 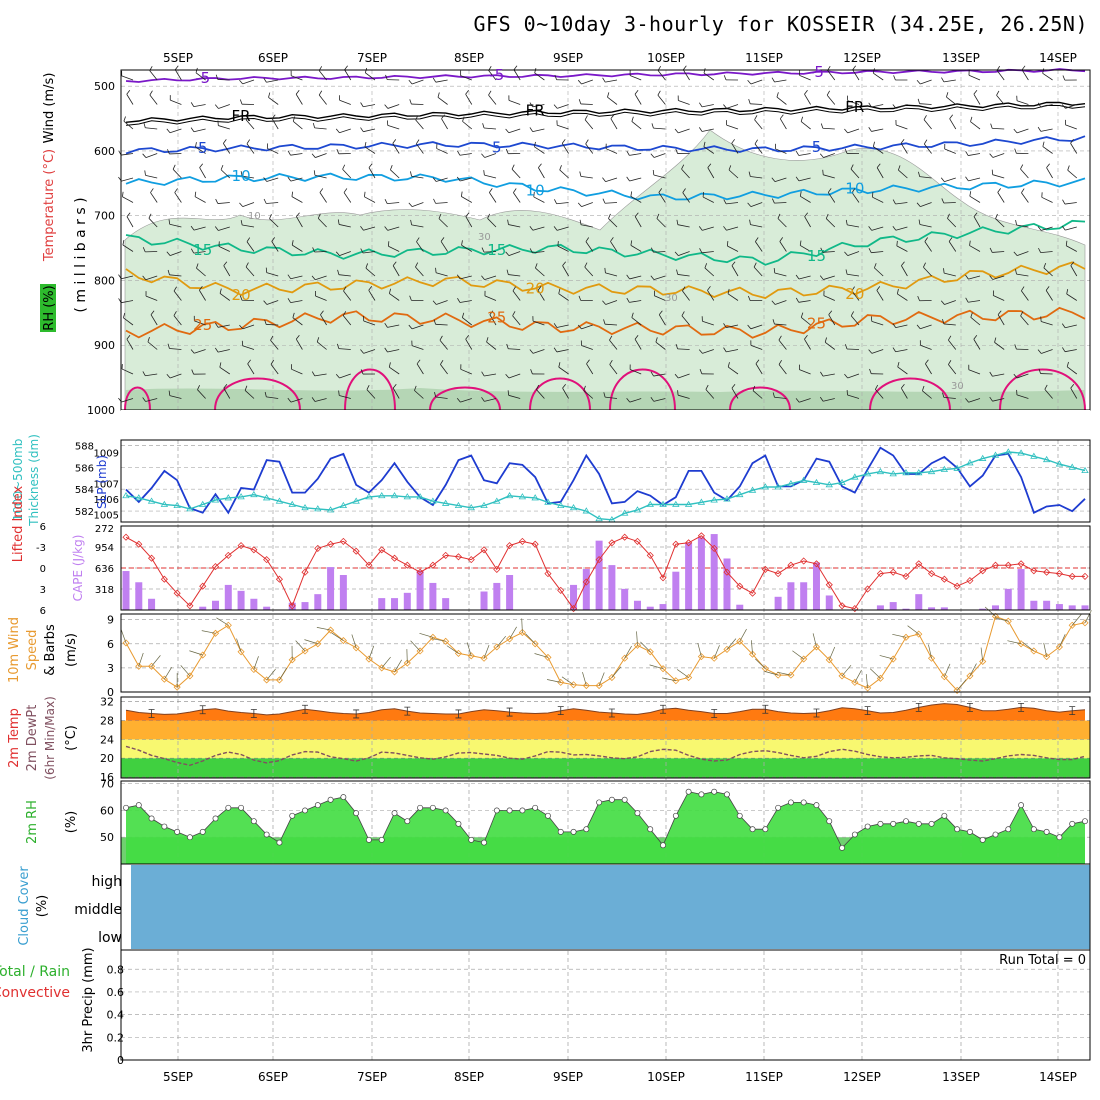 What do you see at coordinates (24, 906) in the screenshot?
I see `cloud-label: Cloud Cover` at bounding box center [24, 906].